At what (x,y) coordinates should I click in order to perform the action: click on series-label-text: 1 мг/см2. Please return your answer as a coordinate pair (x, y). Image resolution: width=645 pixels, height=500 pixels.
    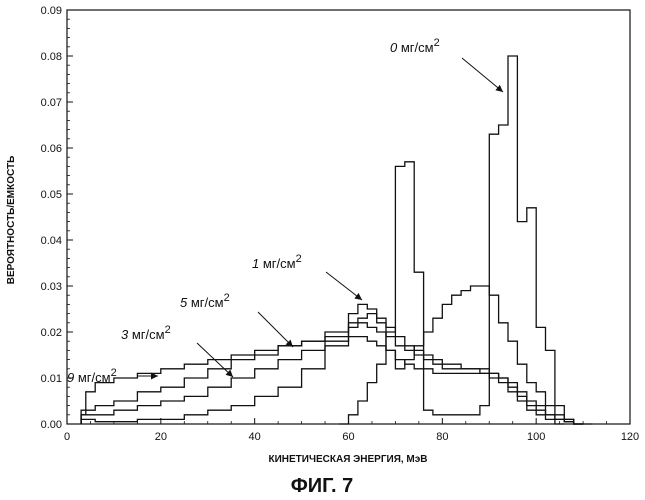
    Looking at the image, I should click on (277, 262).